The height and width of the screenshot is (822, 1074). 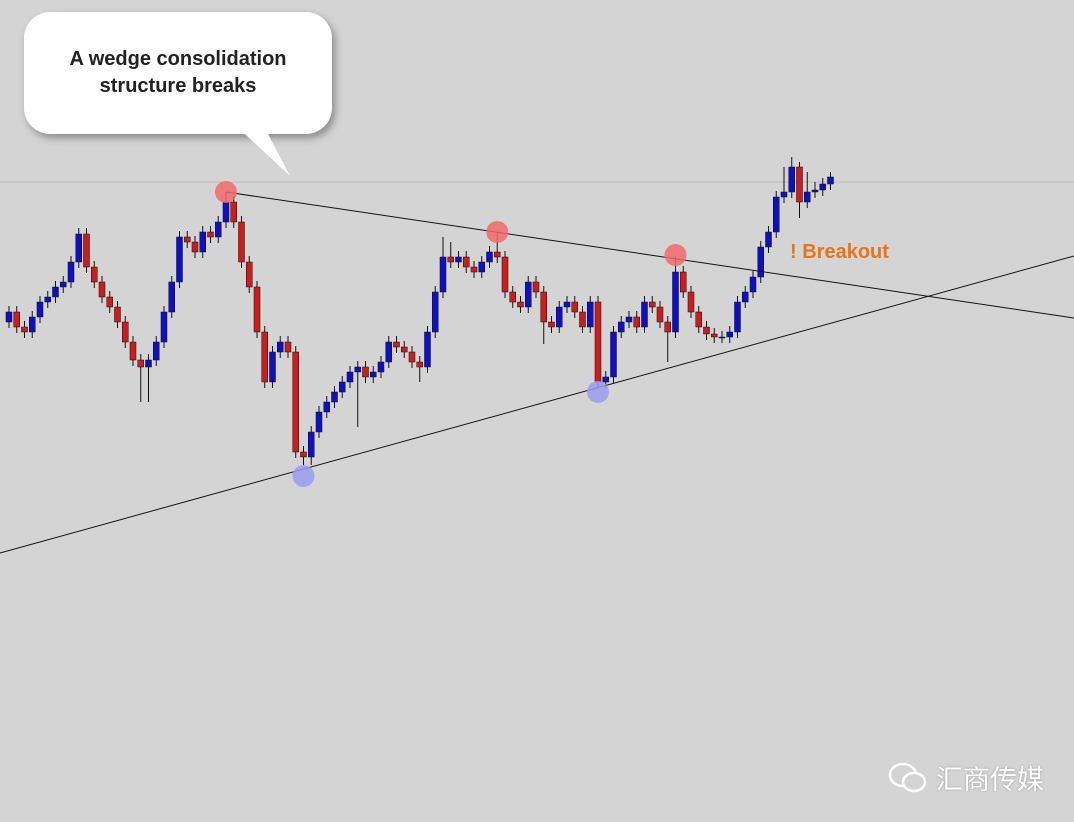 I want to click on watermark-text: 汇商传媒, so click(x=990, y=780).